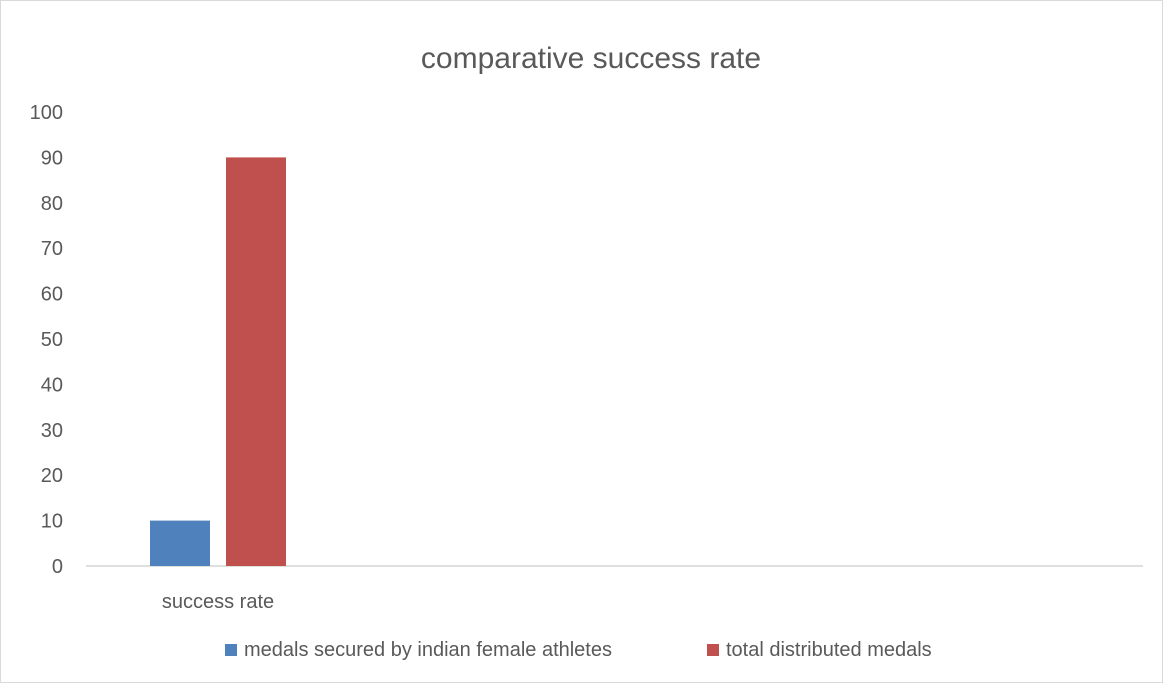 The image size is (1163, 684). Describe the element at coordinates (52, 204) in the screenshot. I see `y-tick-label: 80` at that location.